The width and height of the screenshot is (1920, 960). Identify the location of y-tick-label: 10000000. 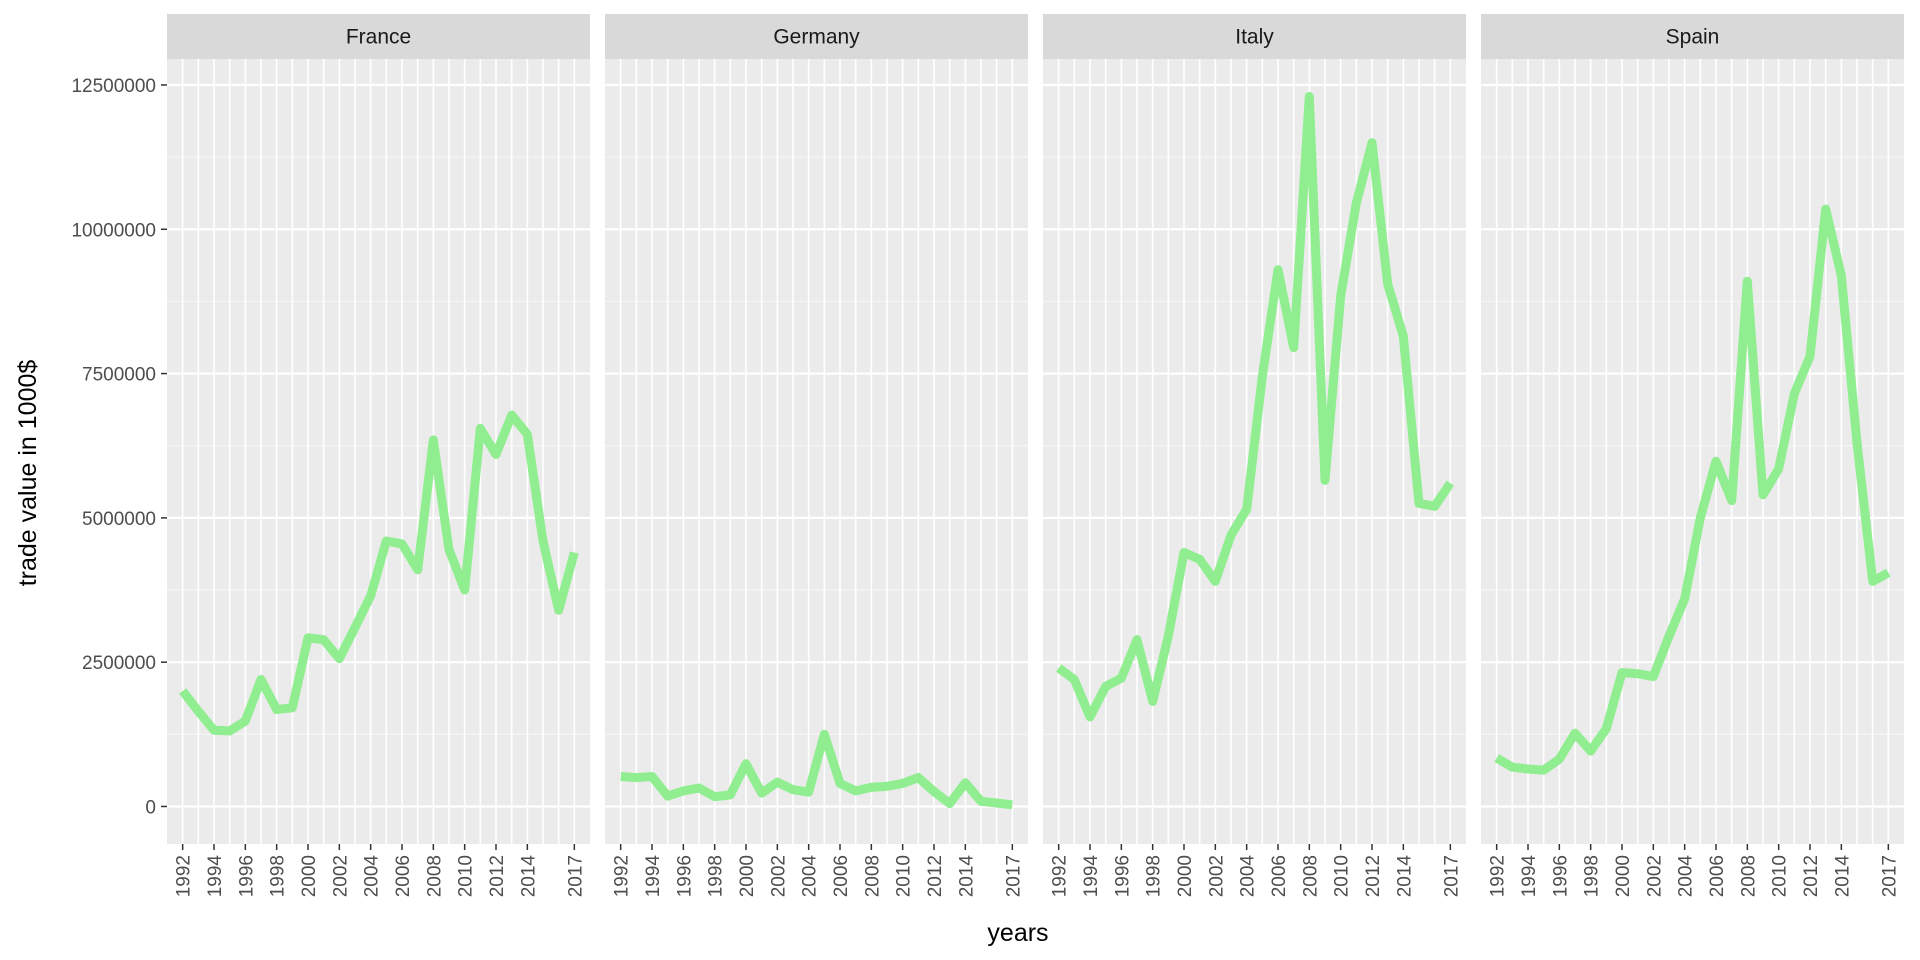
(113, 230).